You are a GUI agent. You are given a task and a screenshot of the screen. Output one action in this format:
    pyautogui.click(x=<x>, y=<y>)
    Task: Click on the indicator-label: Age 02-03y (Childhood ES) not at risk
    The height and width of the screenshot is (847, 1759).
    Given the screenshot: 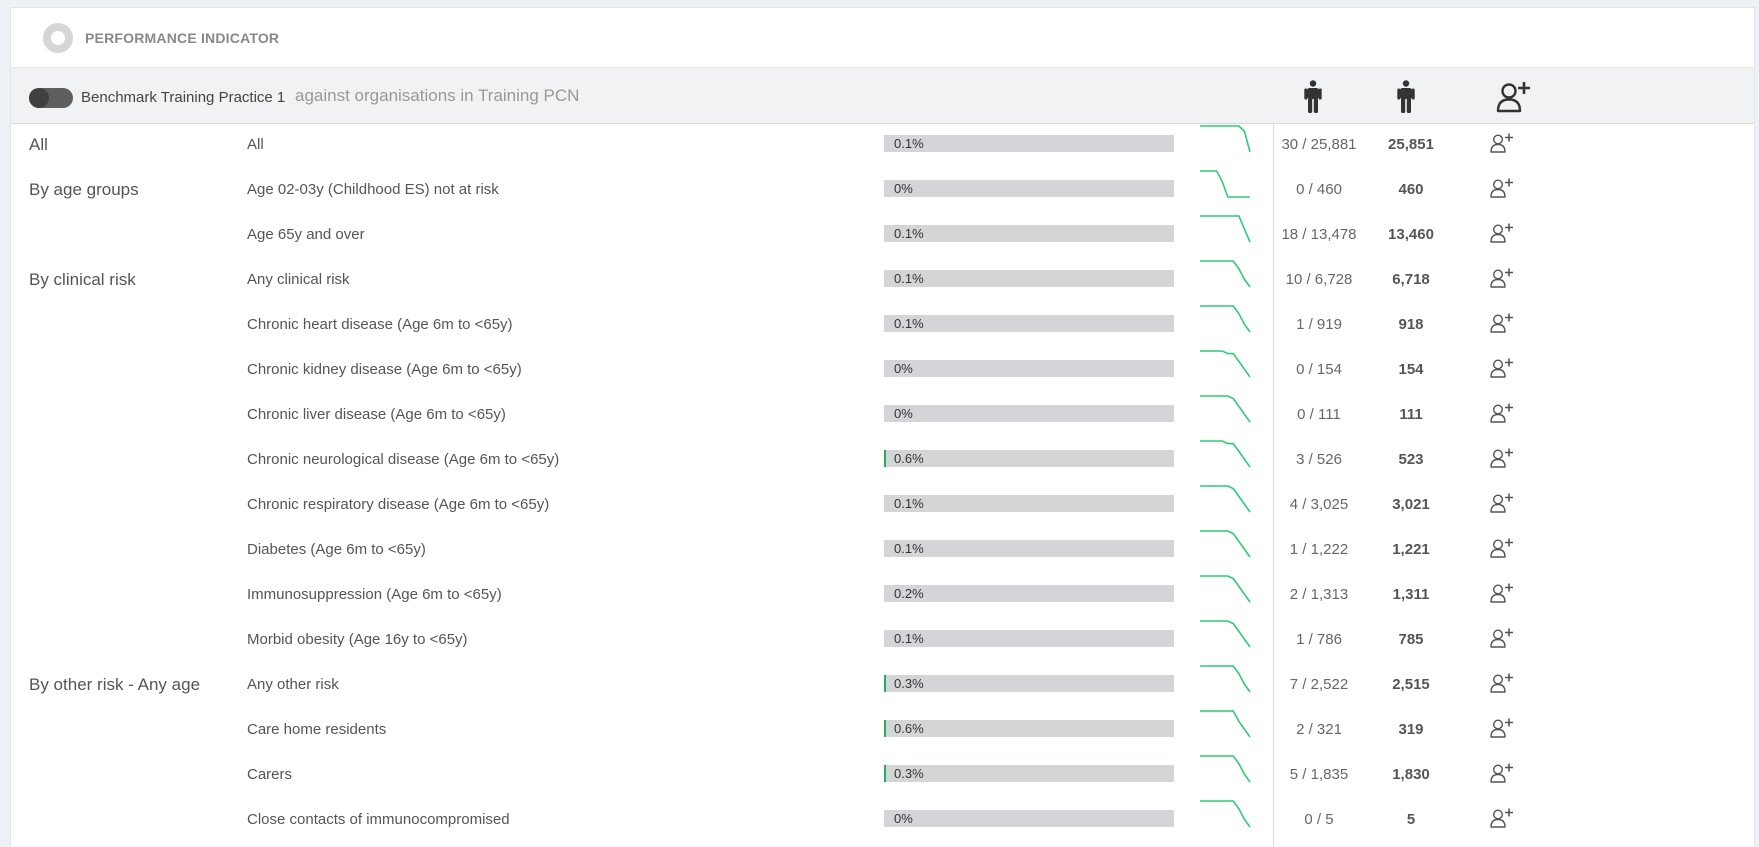 What is the action you would take?
    pyautogui.click(x=373, y=189)
    